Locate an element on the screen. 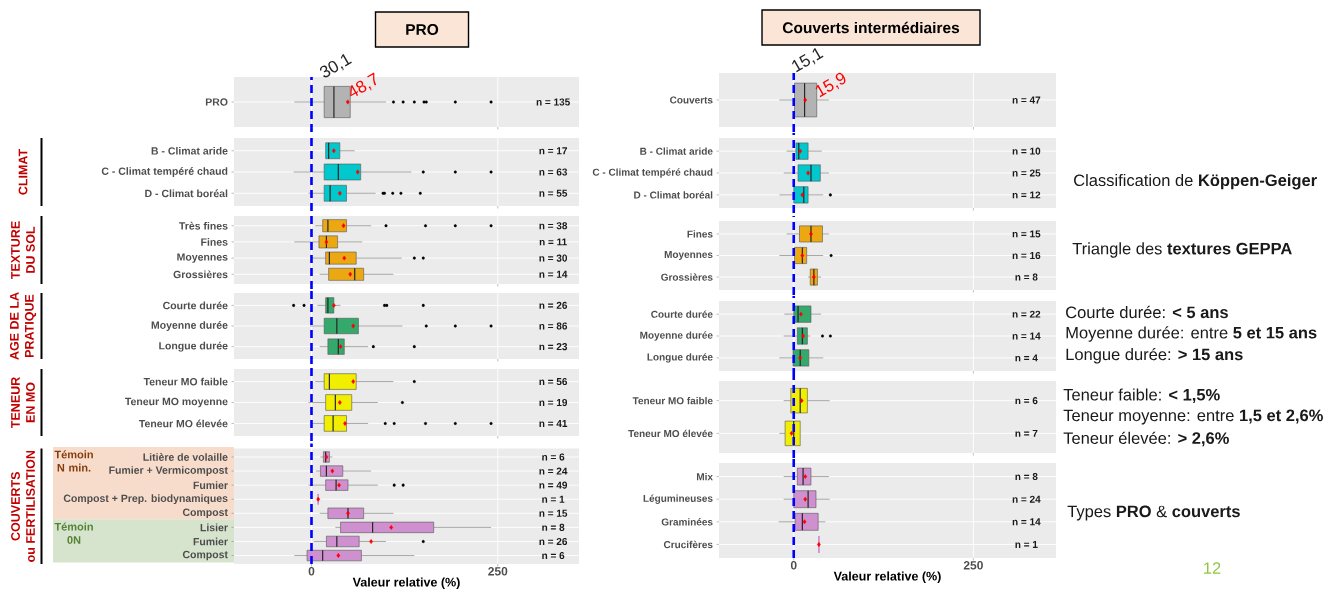  y-tick-label: PRO is located at coordinates (216, 102).